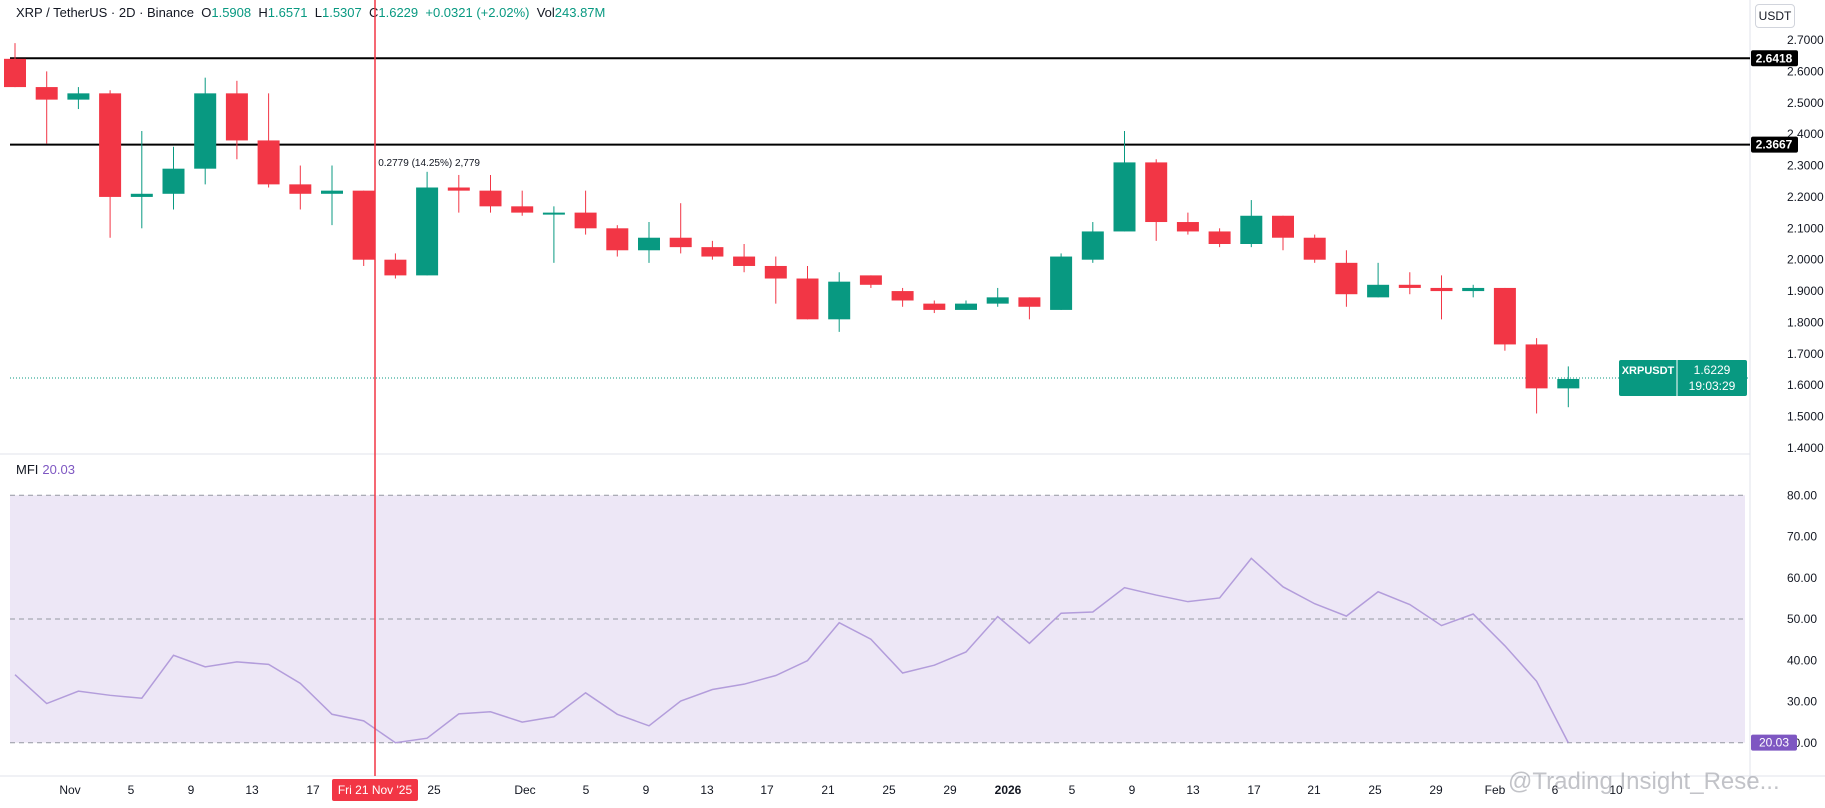  What do you see at coordinates (1805, 385) in the screenshot?
I see `price-tick-label: 1.6000` at bounding box center [1805, 385].